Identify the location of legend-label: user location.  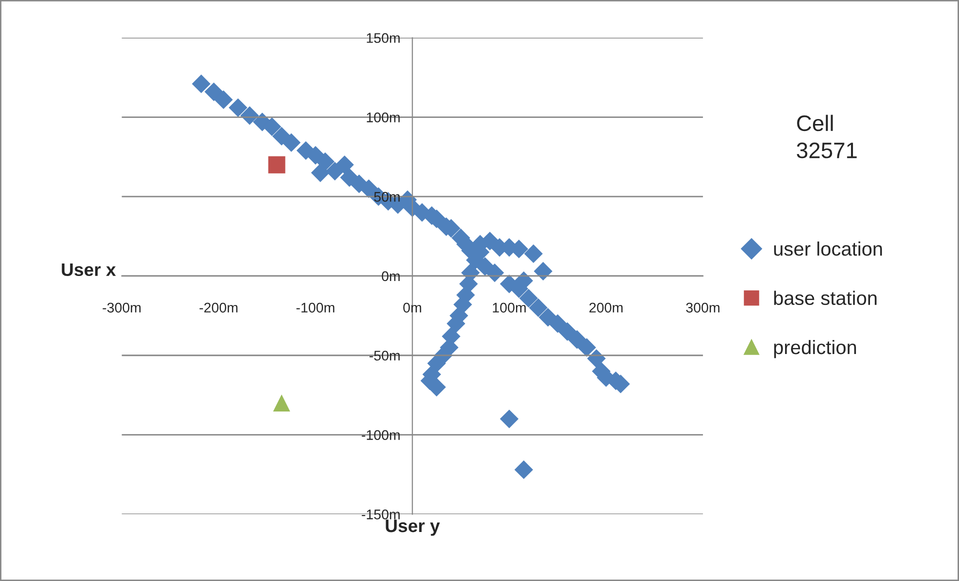
(828, 248).